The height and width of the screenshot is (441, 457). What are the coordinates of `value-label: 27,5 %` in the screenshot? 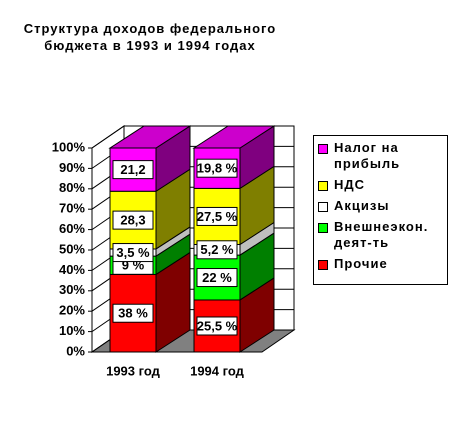 It's located at (217, 216).